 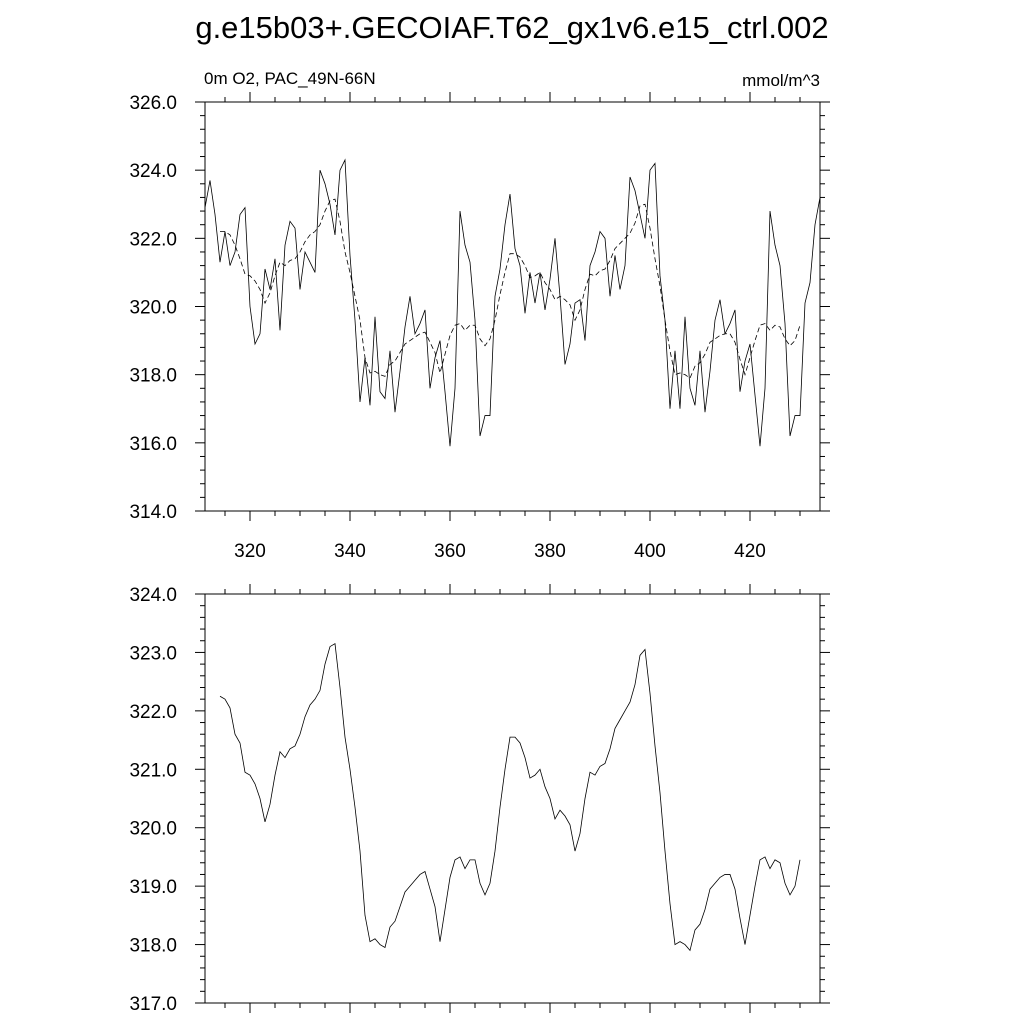 I want to click on top-panel-x-tick-label: 400, so click(x=650, y=551).